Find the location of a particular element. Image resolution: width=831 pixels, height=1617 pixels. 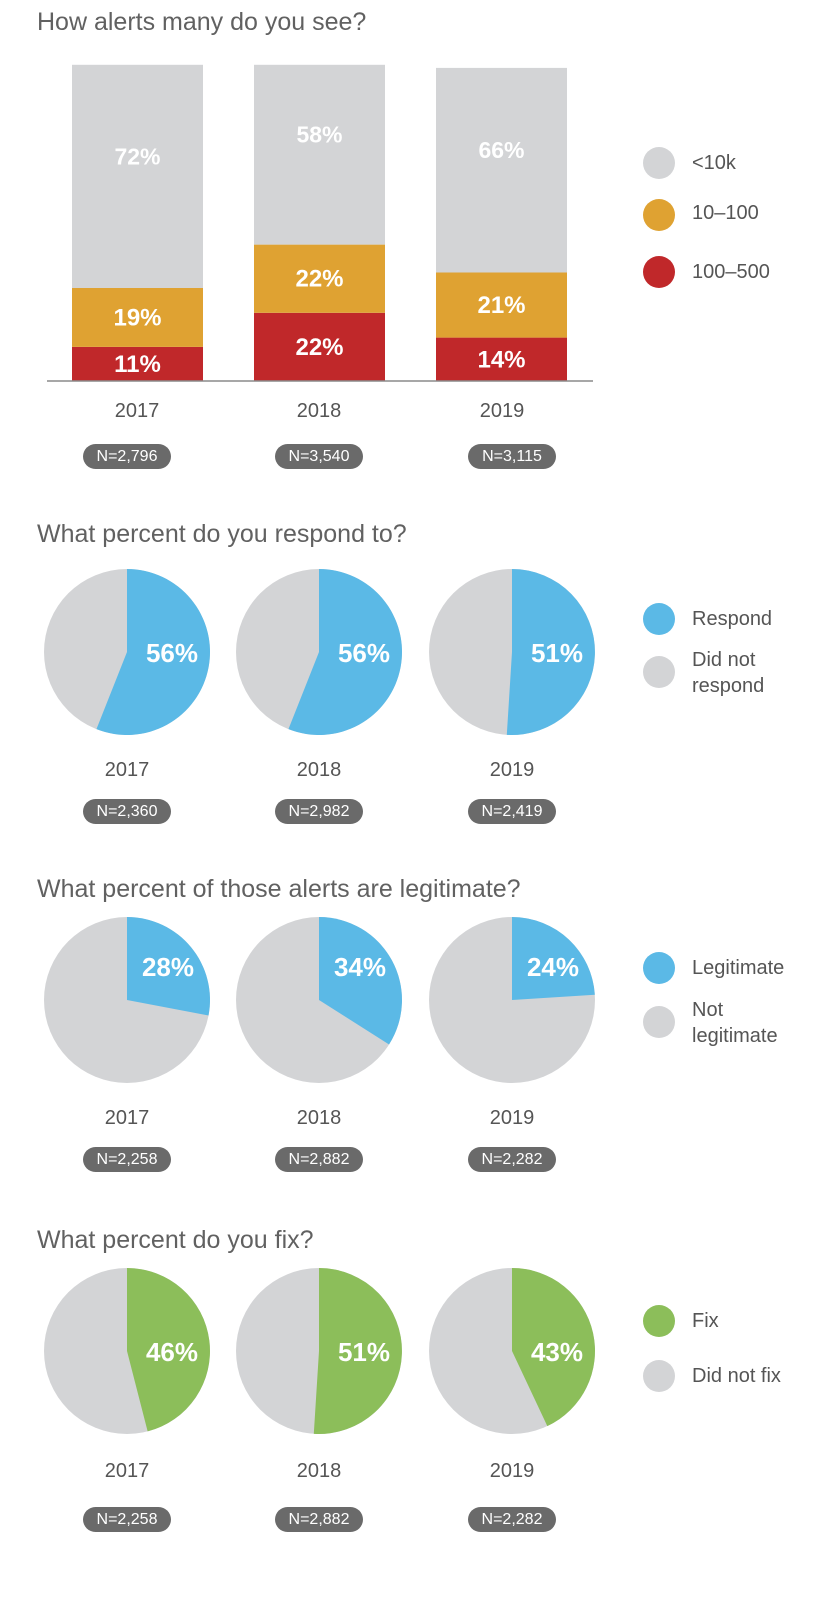

stacked-bar-chart: 11% 19% 72% 22% 22% 58% 14% 21% 66% is located at coordinates (320, 223).